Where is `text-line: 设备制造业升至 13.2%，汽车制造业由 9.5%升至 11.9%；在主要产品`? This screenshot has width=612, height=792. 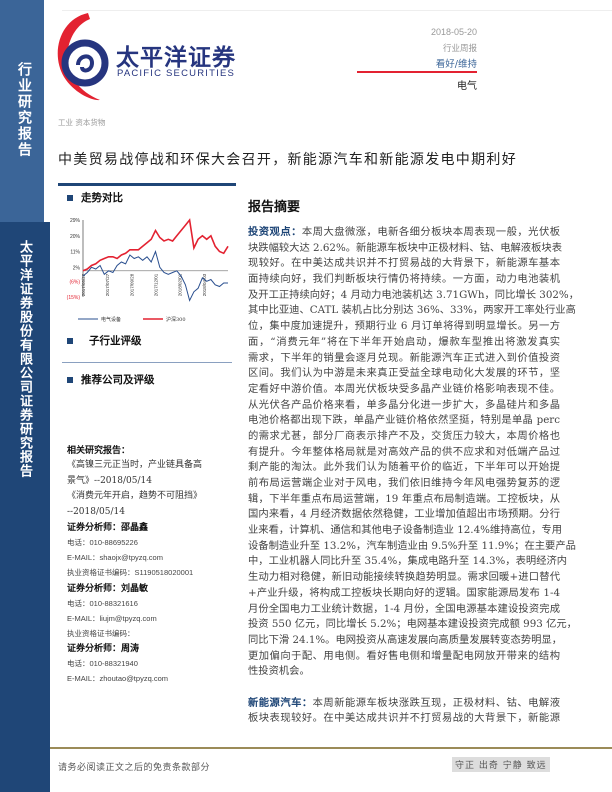 text-line: 设备制造业升至 13.2%，汽车制造业由 9.5%升至 11.9%；在主要产品 is located at coordinates (412, 547).